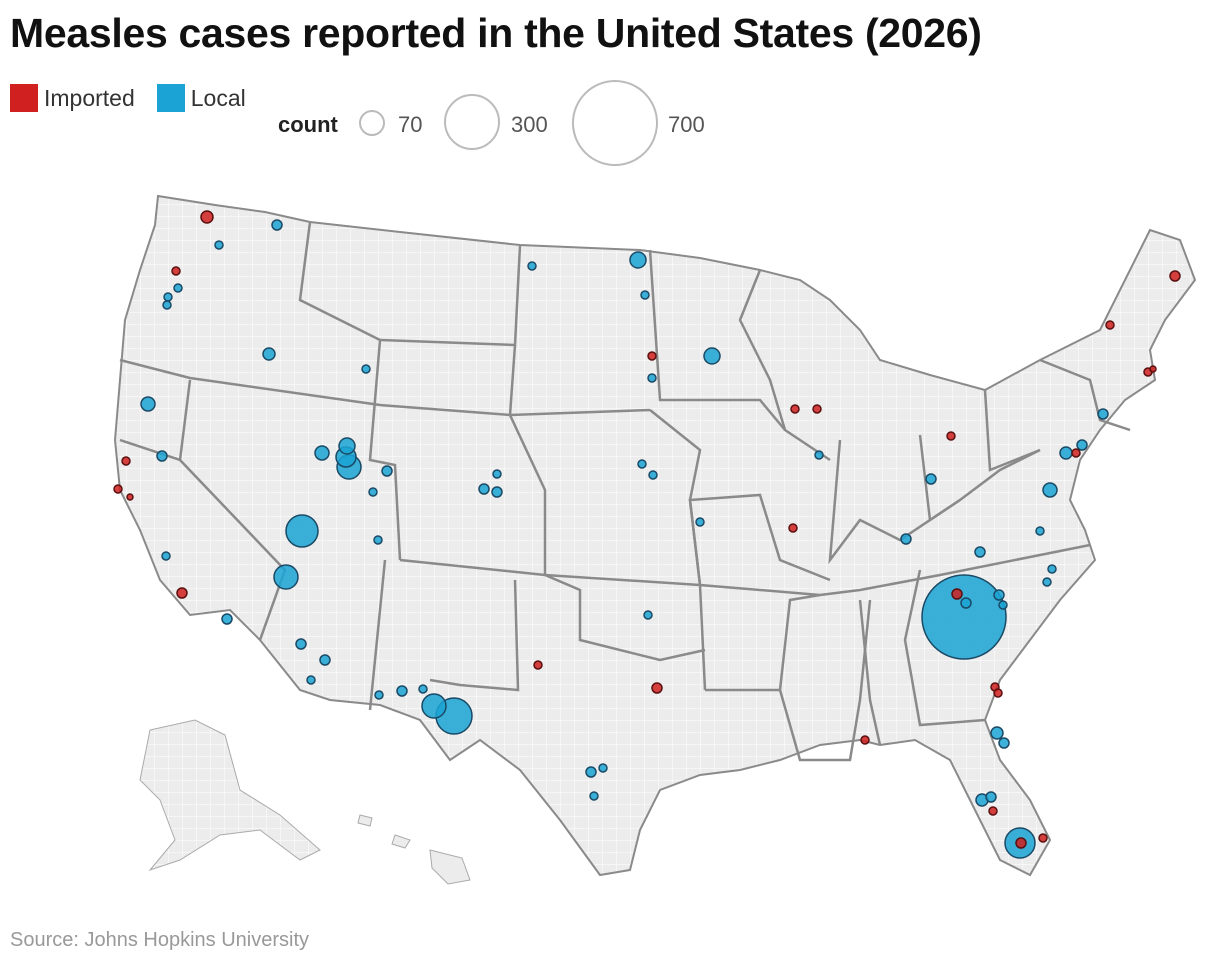 The height and width of the screenshot is (966, 1220). What do you see at coordinates (24, 98) in the screenshot?
I see `imported-swatch` at bounding box center [24, 98].